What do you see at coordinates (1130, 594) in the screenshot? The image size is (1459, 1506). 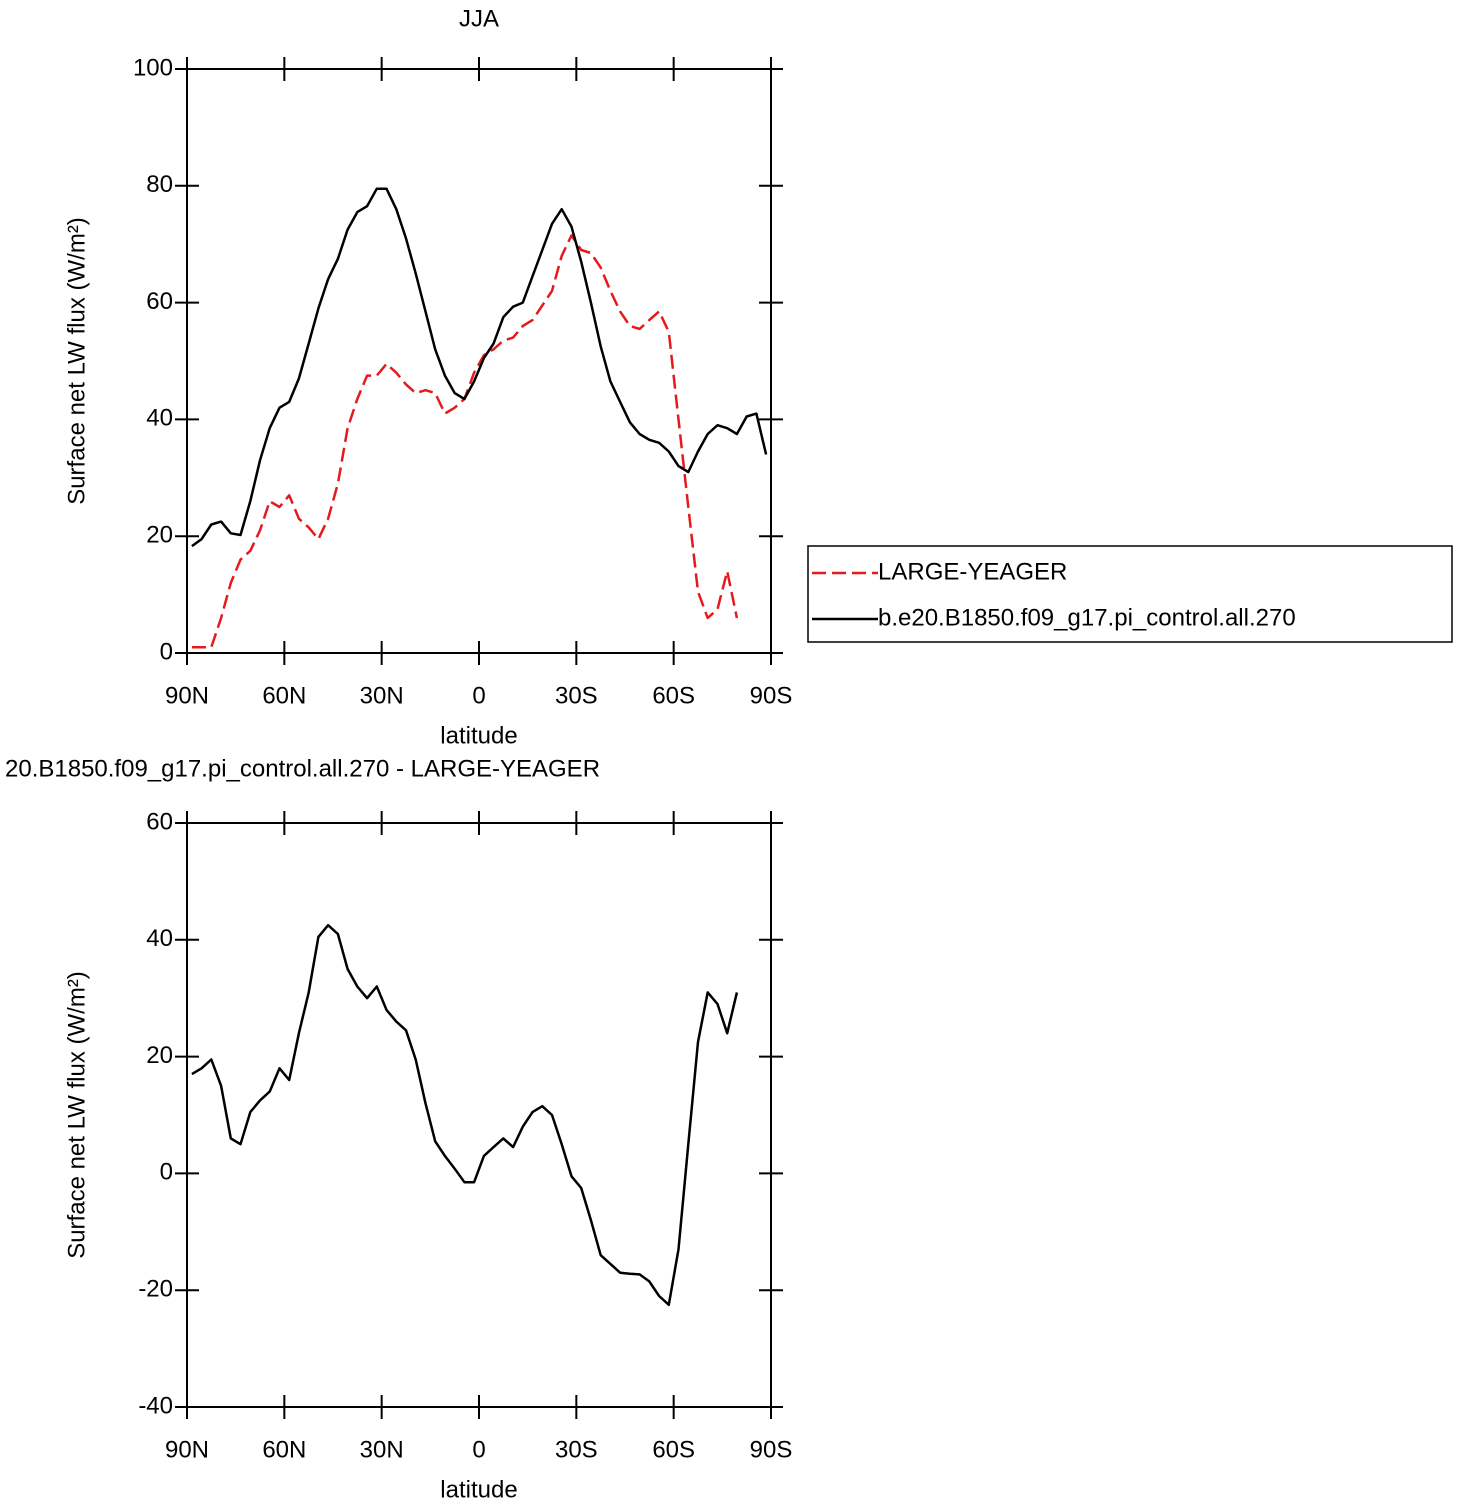 I see `legend-box` at bounding box center [1130, 594].